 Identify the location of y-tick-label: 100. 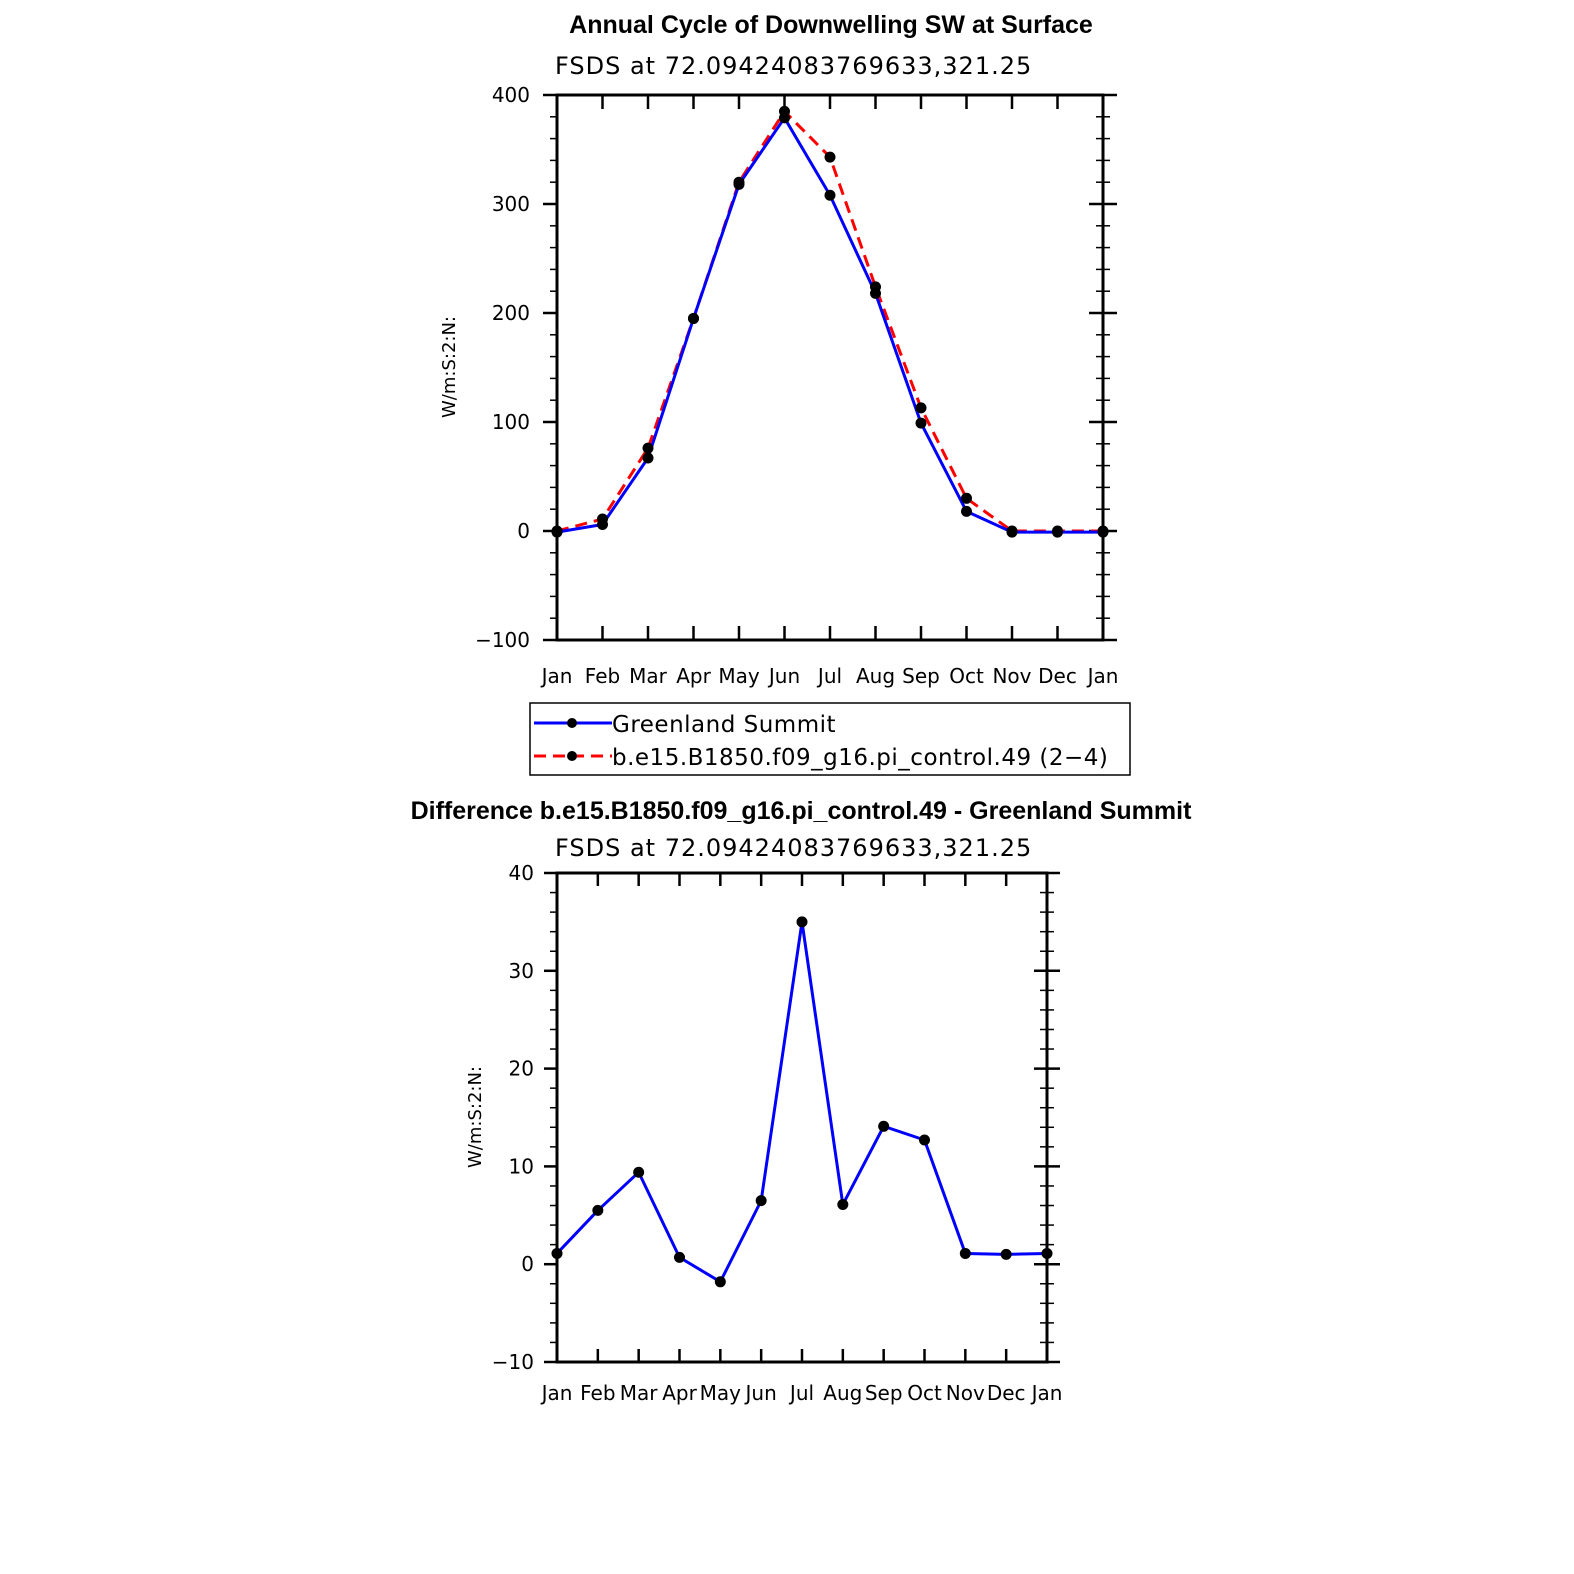
(511, 422).